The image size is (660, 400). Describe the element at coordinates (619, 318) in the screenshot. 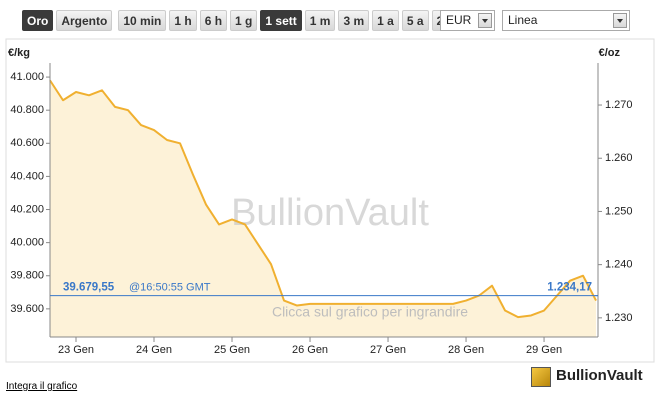

I see `y2-tick-label: 1.230` at that location.